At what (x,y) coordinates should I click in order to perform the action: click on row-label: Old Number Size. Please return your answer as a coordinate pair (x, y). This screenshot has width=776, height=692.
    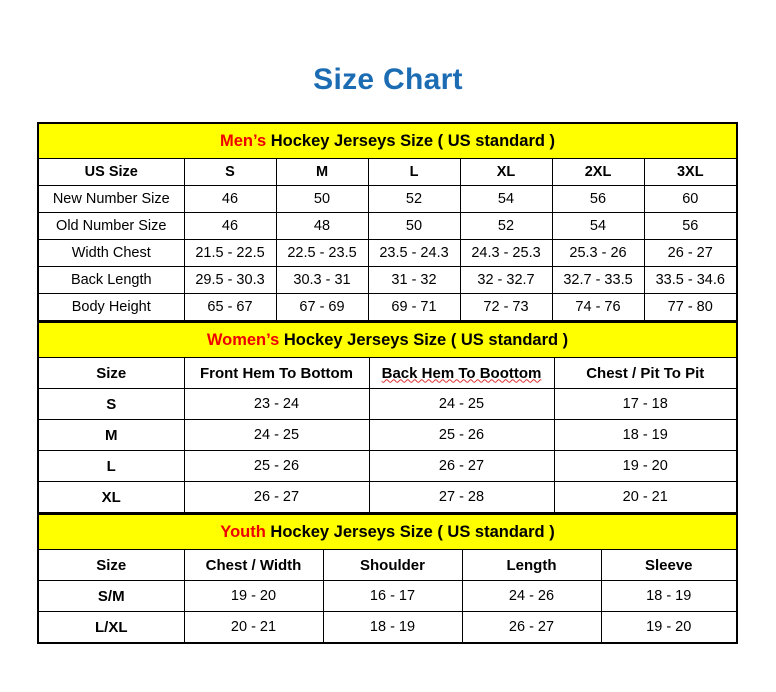
    Looking at the image, I should click on (111, 226).